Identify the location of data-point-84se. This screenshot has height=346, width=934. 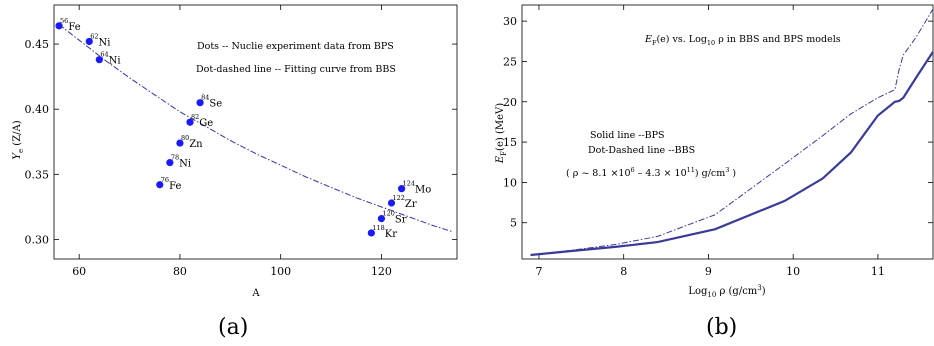
(200, 103).